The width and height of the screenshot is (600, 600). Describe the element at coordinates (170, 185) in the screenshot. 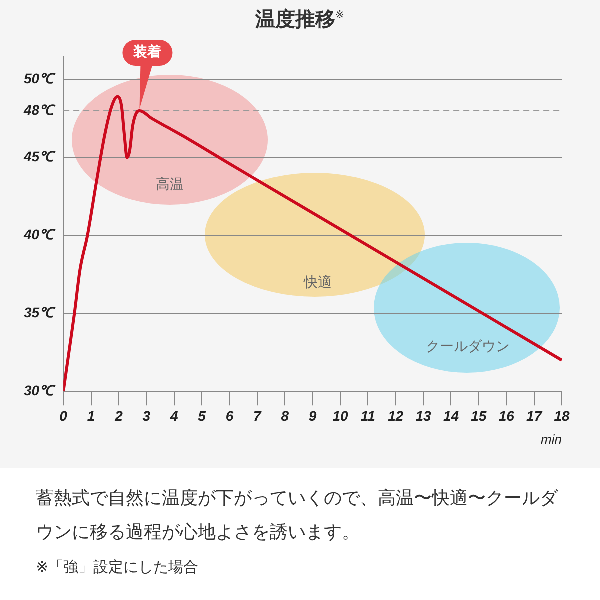

I see `annotation: 高温` at that location.